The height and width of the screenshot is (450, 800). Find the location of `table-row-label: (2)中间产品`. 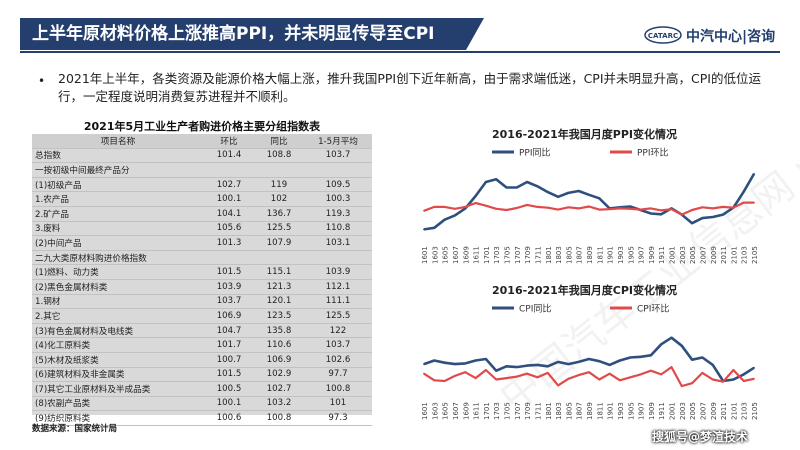

table-row-label: (2)中间产品 is located at coordinates (118, 243).